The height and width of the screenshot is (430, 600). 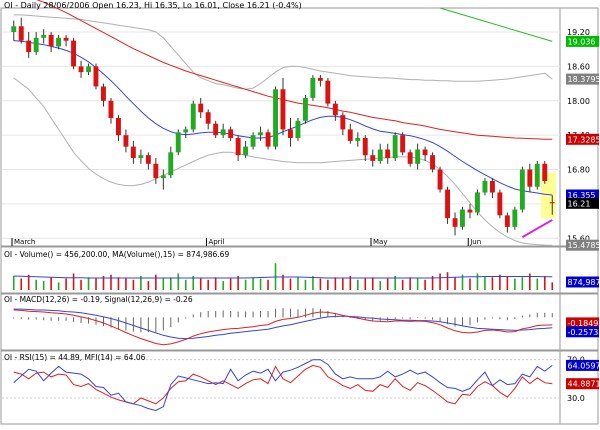 I want to click on rsi-value-tag-label: 44.8871, so click(x=584, y=384).